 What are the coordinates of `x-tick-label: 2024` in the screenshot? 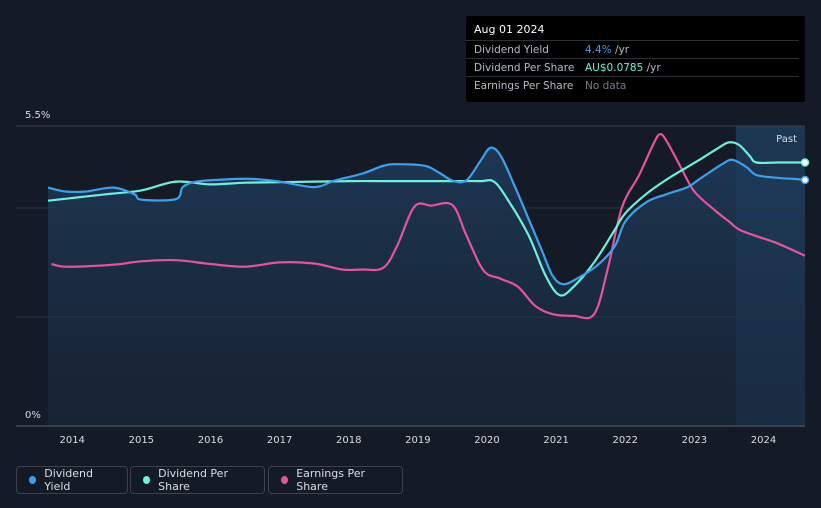 It's located at (763, 440).